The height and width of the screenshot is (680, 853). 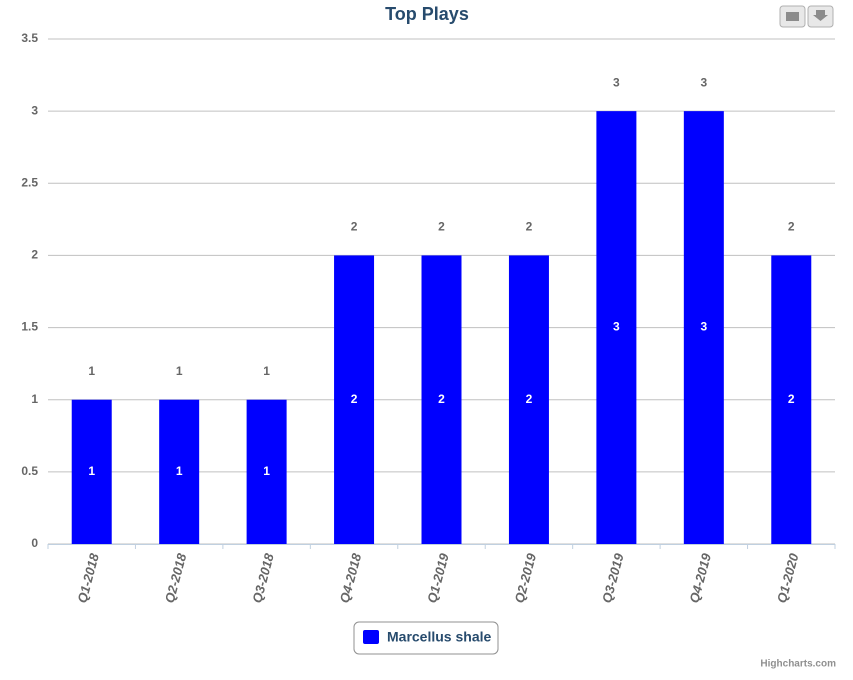 What do you see at coordinates (29, 471) in the screenshot?
I see `y-tick-label: 0.5` at bounding box center [29, 471].